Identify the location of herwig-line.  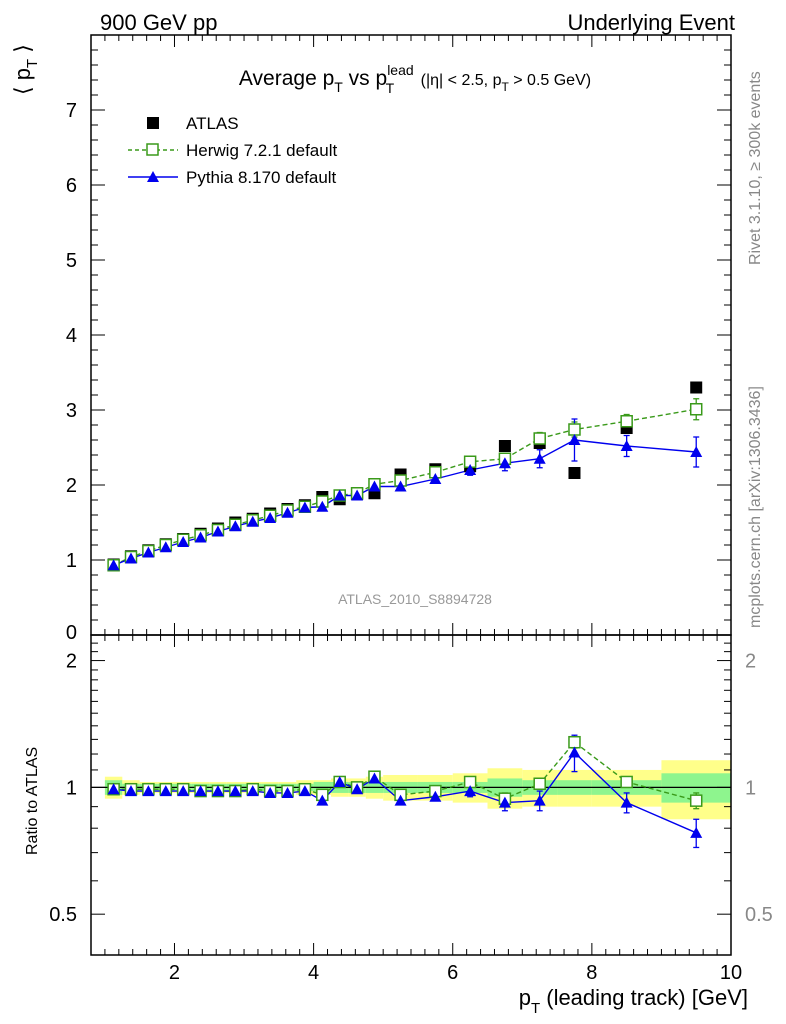
(405, 487).